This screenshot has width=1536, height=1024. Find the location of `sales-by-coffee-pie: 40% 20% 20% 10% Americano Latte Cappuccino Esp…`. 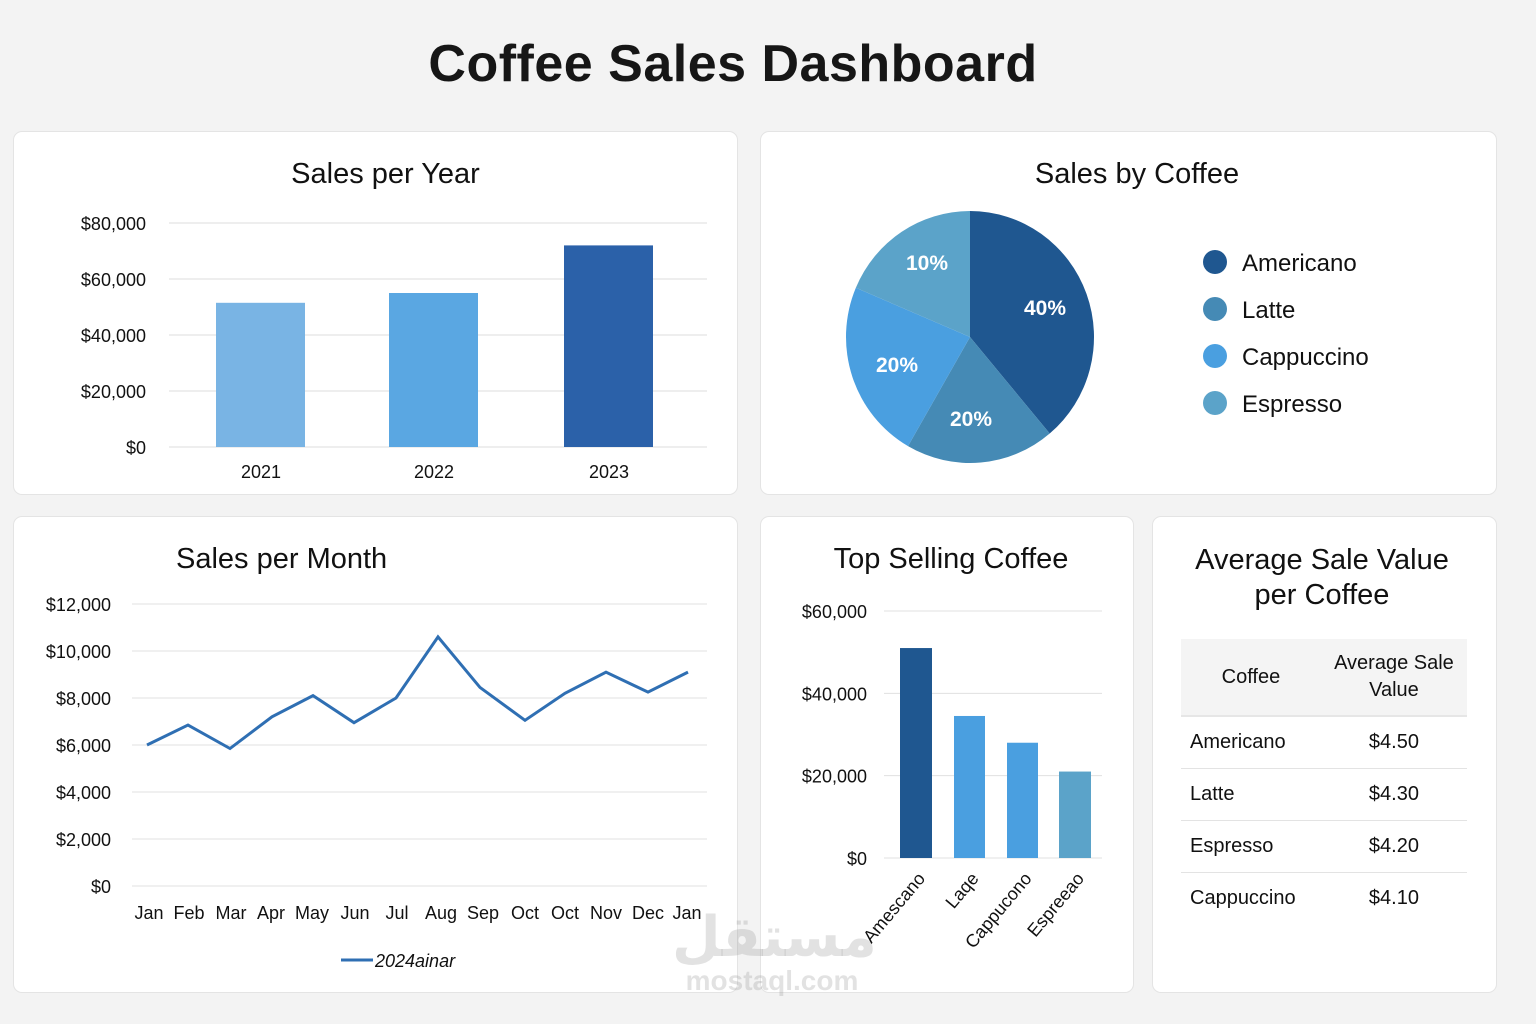

sales-by-coffee-pie: 40% 20% 20% 10% Americano Latte Cappuccino Esp… is located at coordinates (1107, 337).